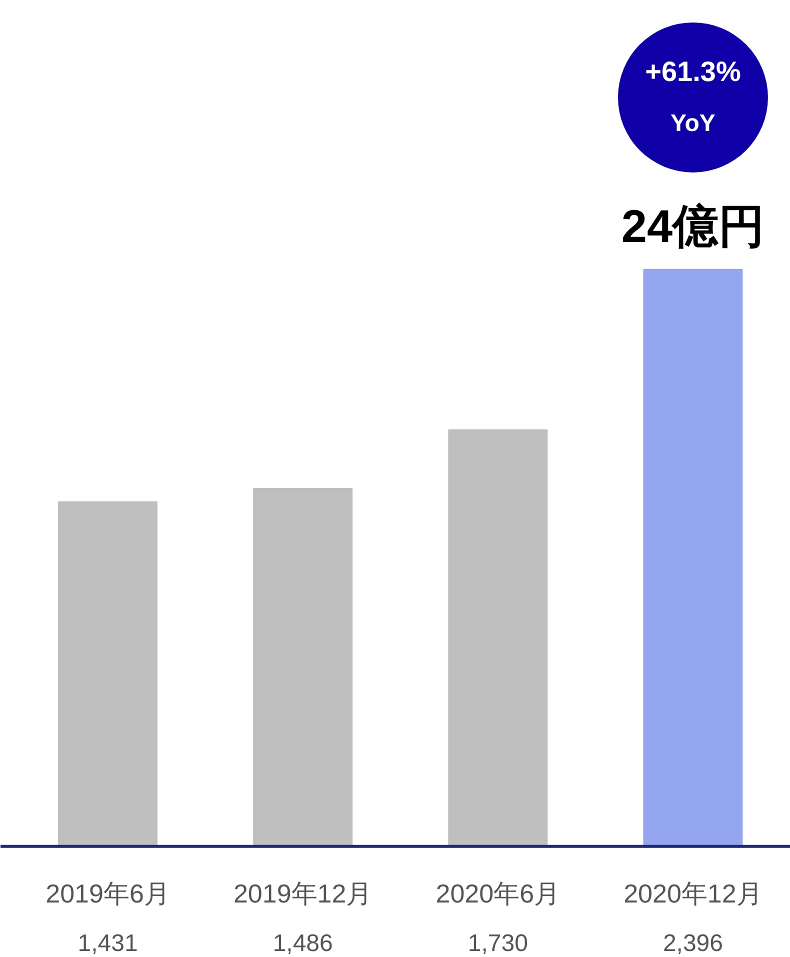  I want to click on x-tick-label: 2020年12月, so click(693, 893).